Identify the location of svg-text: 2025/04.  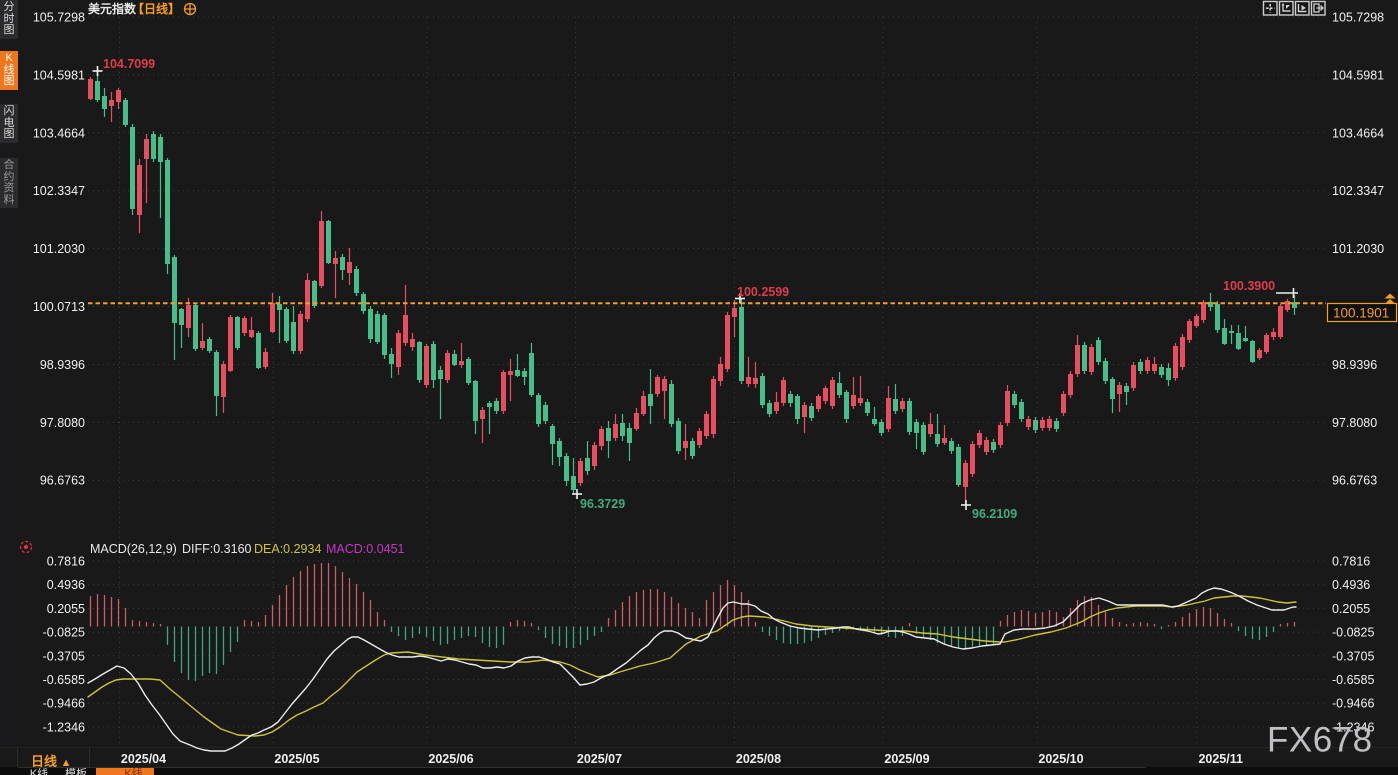
(143, 759).